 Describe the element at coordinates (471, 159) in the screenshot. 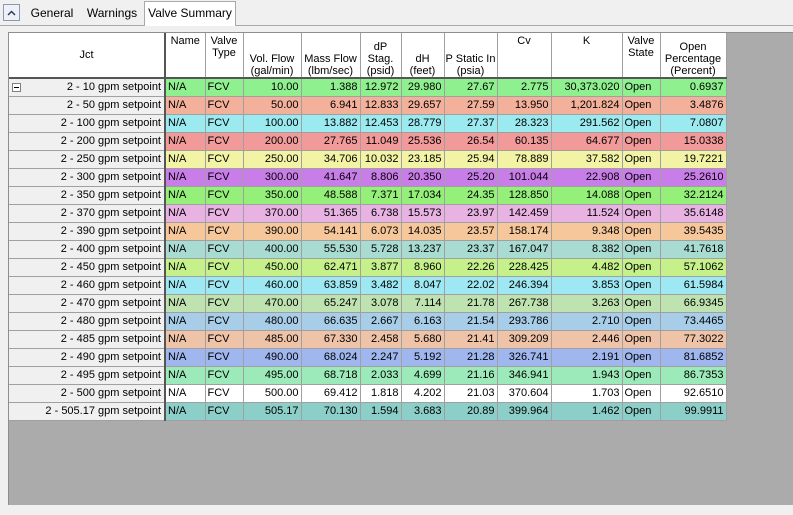

I see `cell-p-static-in: 25.94` at that location.